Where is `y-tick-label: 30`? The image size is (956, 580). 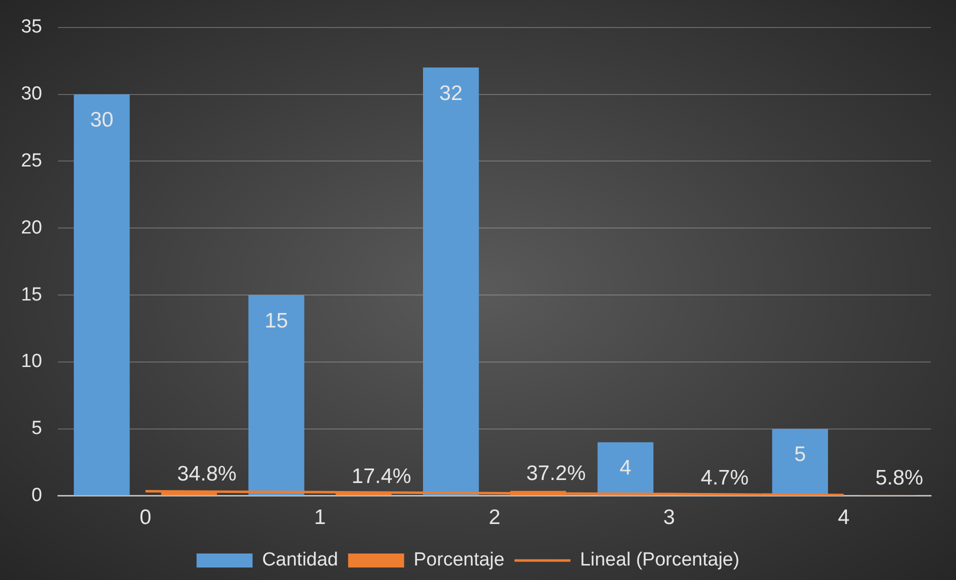 y-tick-label: 30 is located at coordinates (31, 94).